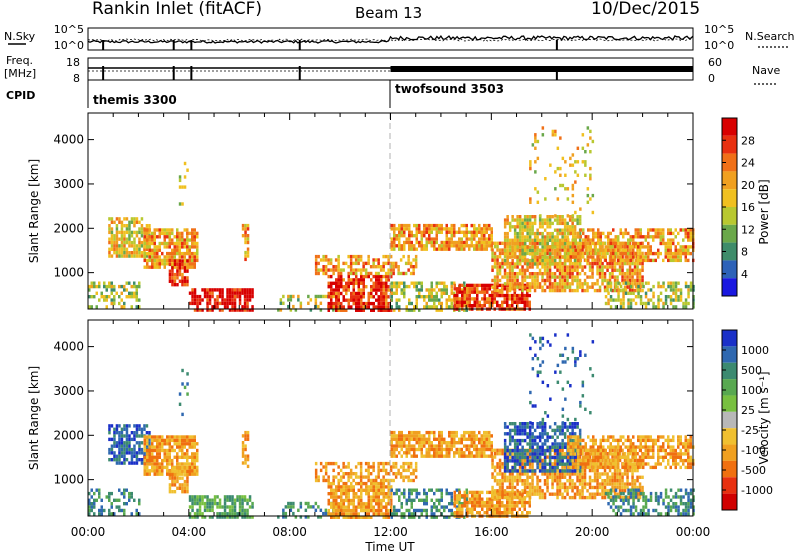 The width and height of the screenshot is (800, 554). Describe the element at coordinates (577, 277) in the screenshot. I see `heatmap-cell-2059` at that location.